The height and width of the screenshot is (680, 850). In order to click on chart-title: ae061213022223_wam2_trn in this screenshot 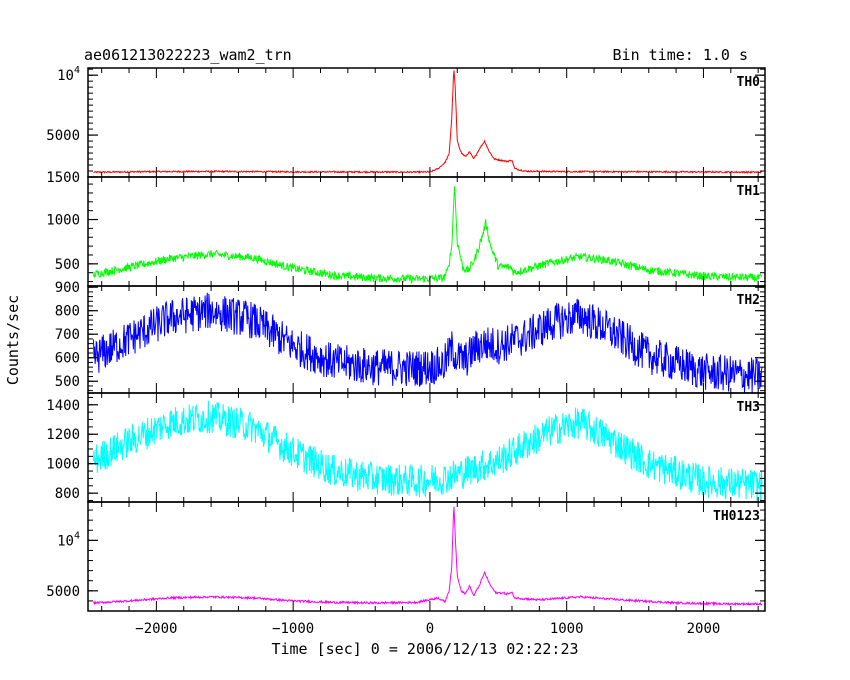, I will do `click(188, 55)`.